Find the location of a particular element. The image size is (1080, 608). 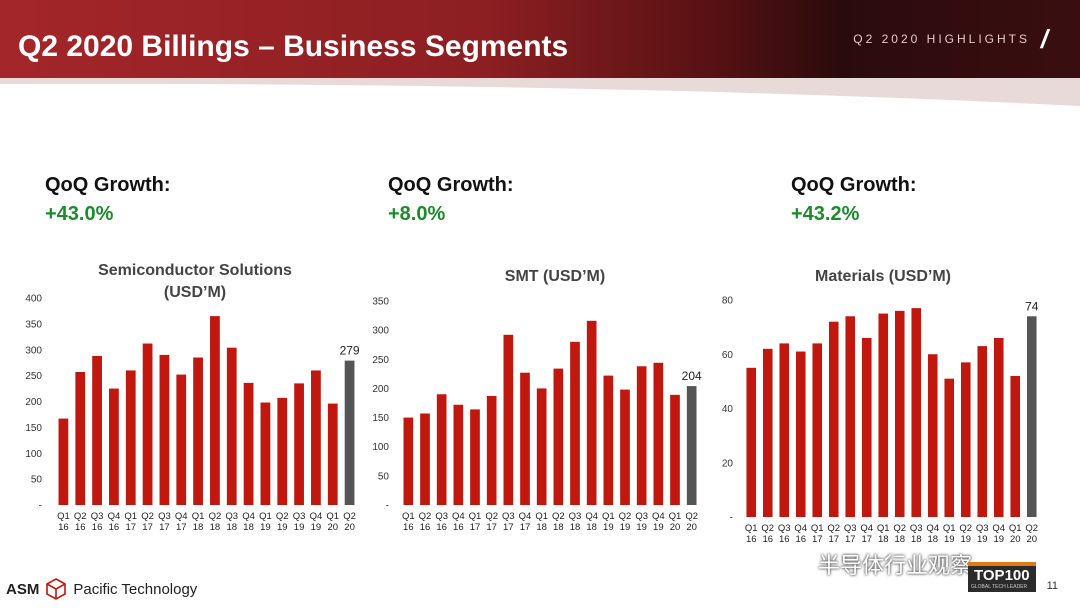

chart-title: Materials (USD’M) is located at coordinates (883, 276).